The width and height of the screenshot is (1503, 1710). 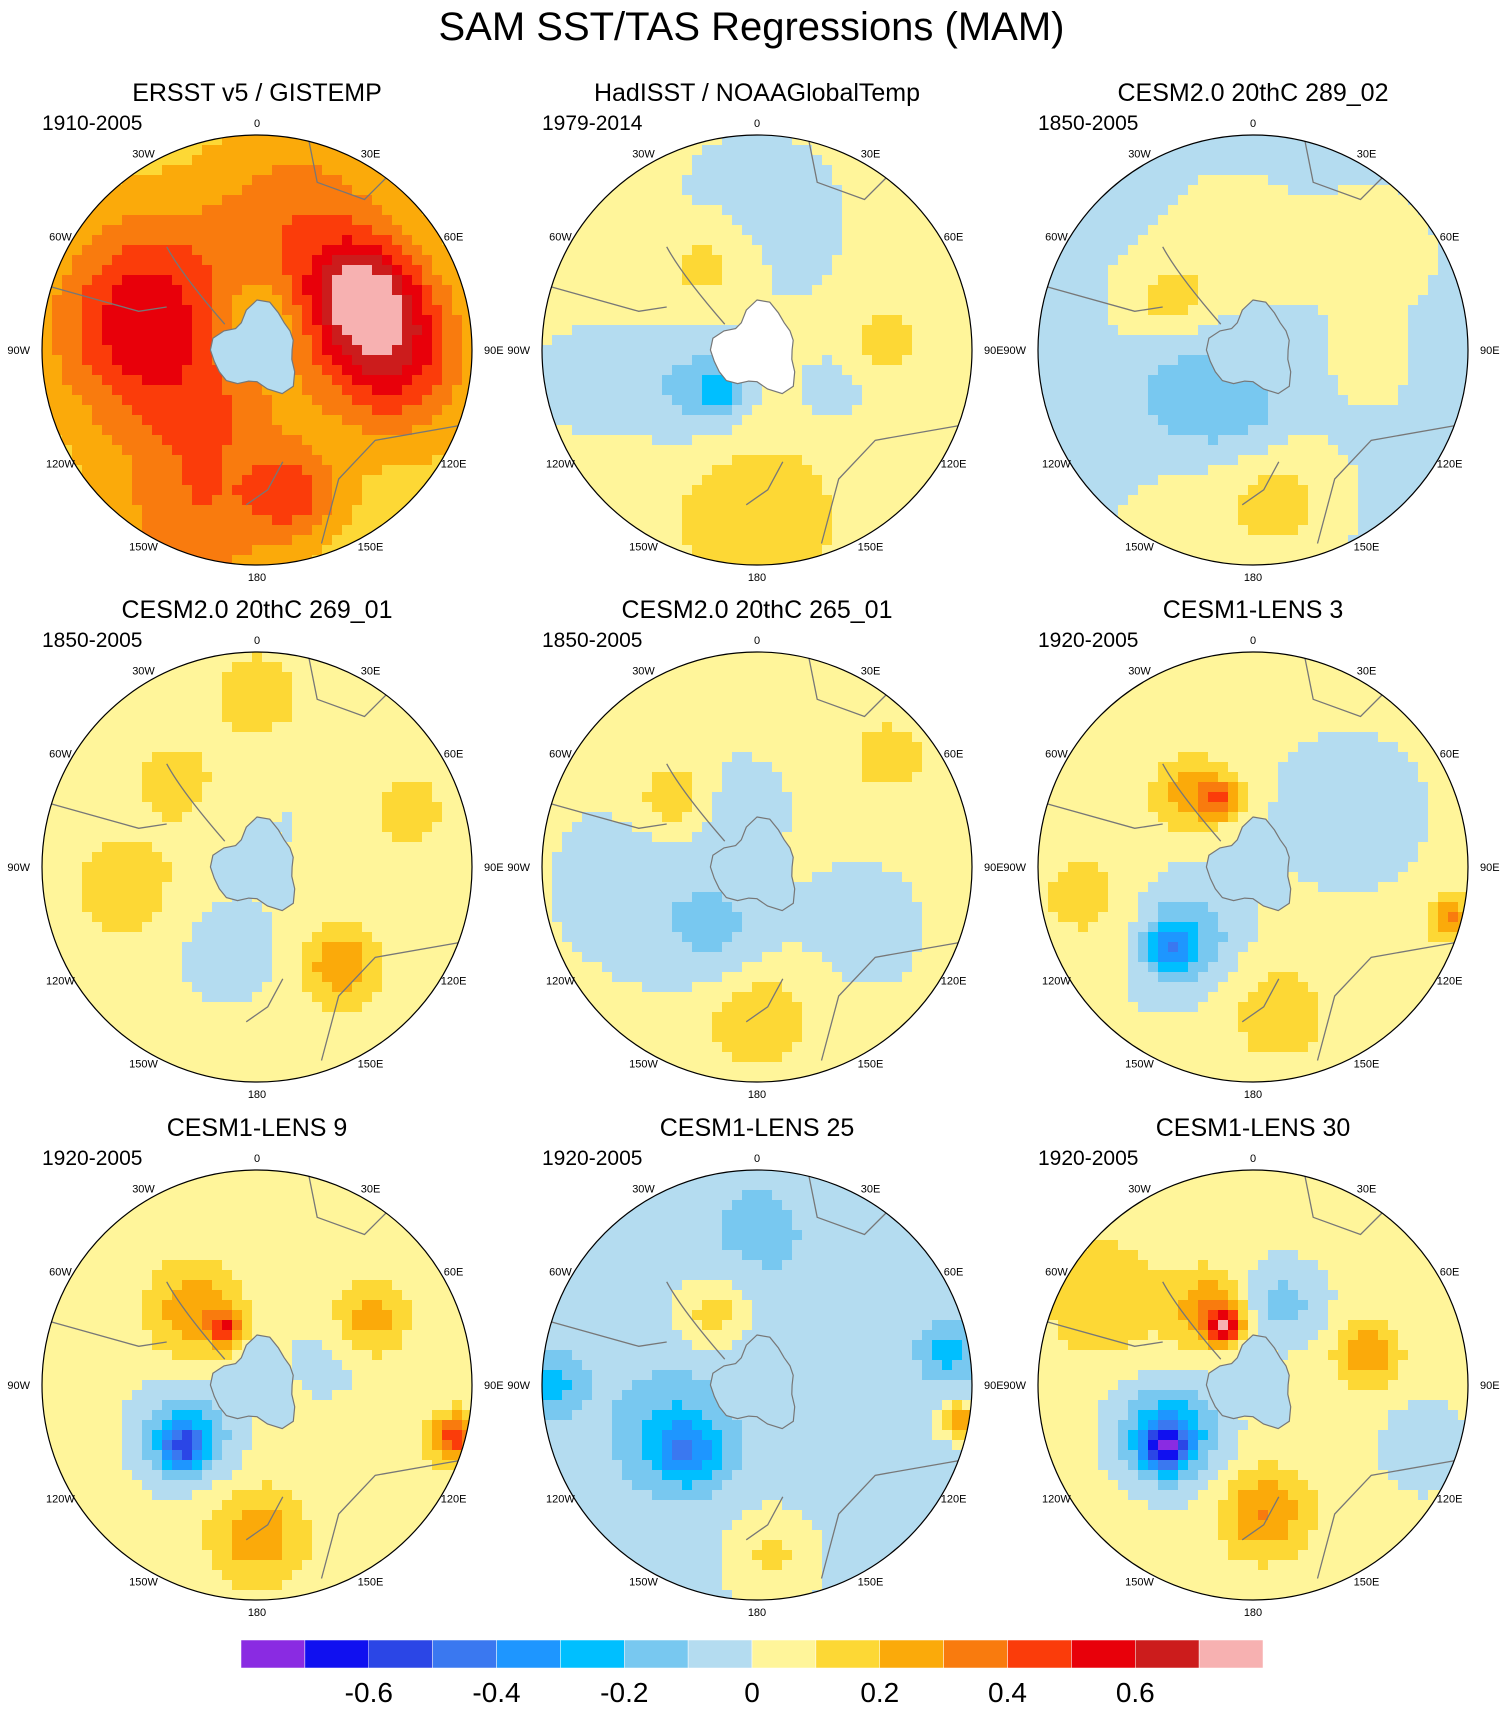 I want to click on contour-field, so click(x=257, y=867).